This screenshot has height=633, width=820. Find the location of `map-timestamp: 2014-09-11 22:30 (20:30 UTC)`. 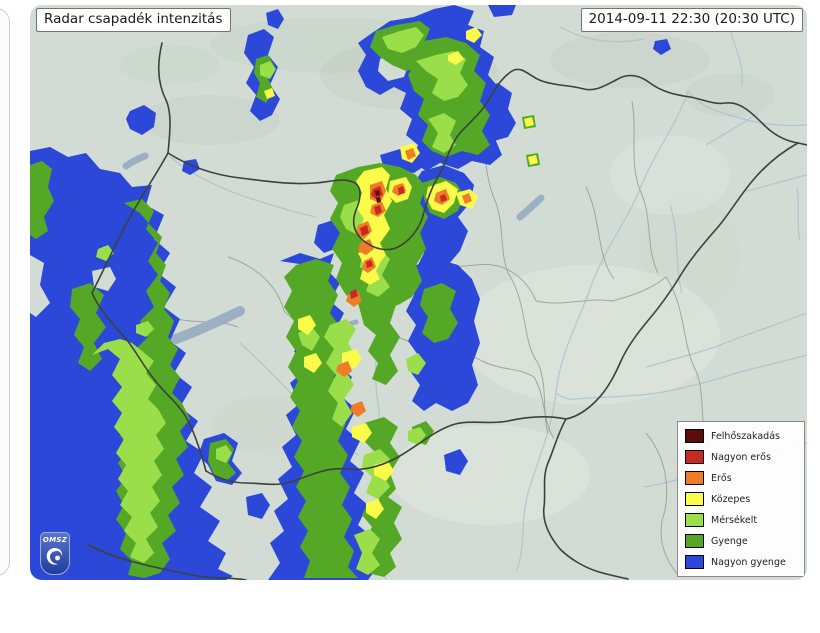

map-timestamp: 2014-09-11 22:30 (20:30 UTC) is located at coordinates (691, 20).